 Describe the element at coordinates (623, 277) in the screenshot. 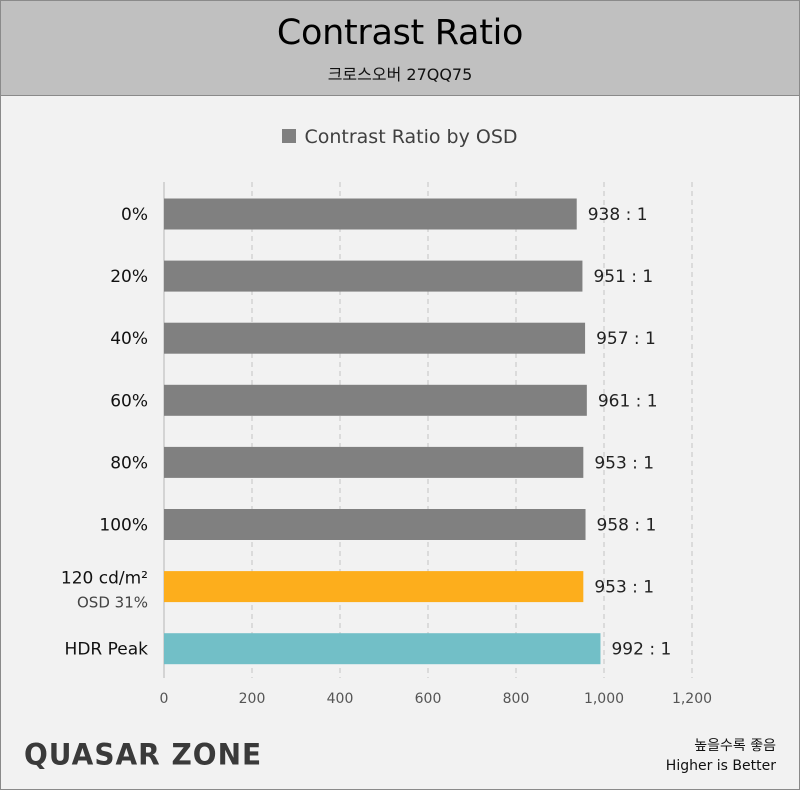

I see `value-label: 951 : 1` at that location.